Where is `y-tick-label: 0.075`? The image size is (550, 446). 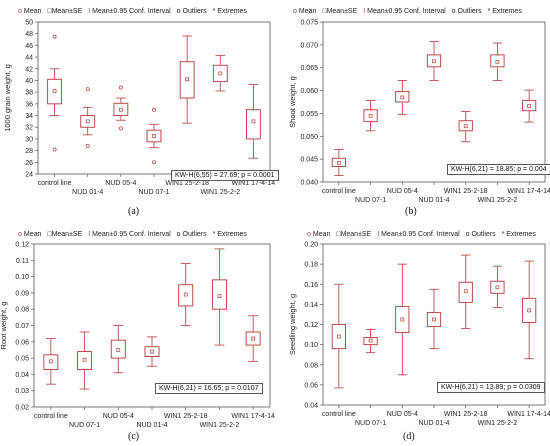 y-tick-label: 0.075 is located at coordinates (309, 23).